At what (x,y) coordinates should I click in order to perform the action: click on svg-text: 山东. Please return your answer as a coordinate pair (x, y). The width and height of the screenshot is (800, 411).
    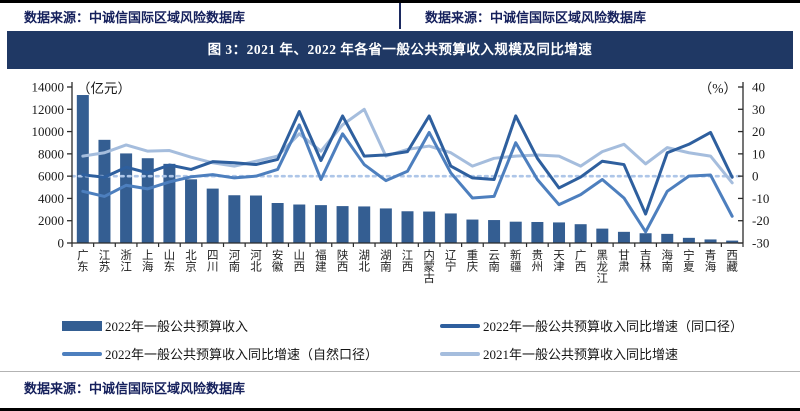
    Looking at the image, I should click on (170, 261).